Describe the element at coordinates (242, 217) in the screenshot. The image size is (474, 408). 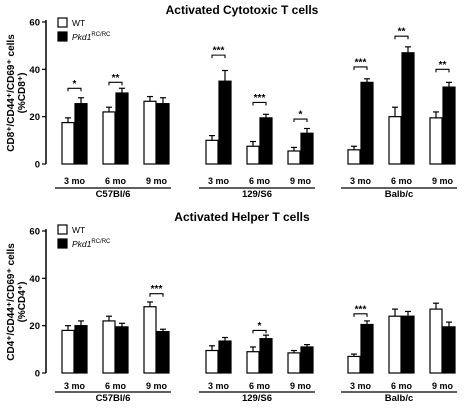
I see `chart-title: Activated Helper T cells` at that location.